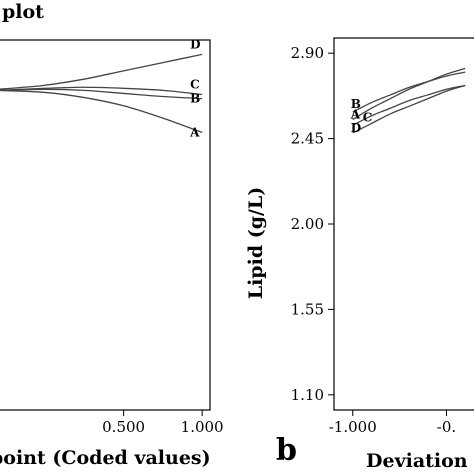 The width and height of the screenshot is (474, 474). Describe the element at coordinates (355, 115) in the screenshot. I see `right-series-label-a: A` at that location.